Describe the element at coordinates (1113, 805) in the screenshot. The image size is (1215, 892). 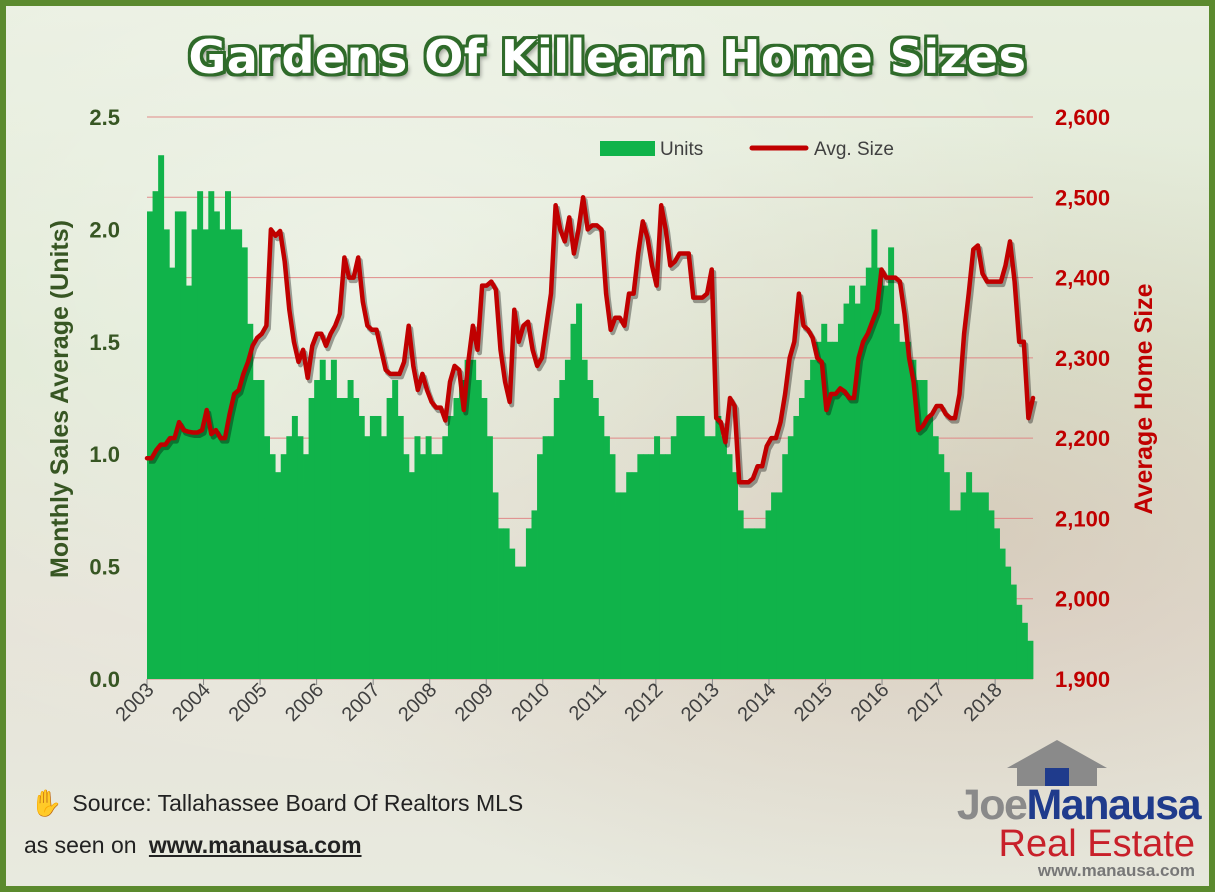
I see `logo-manausa: Manausa` at that location.